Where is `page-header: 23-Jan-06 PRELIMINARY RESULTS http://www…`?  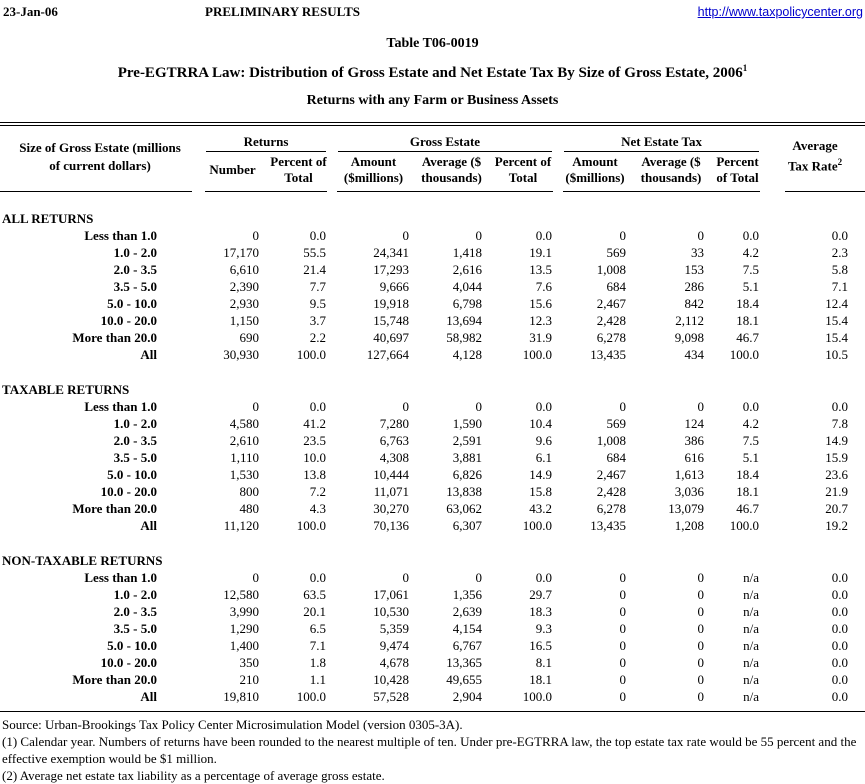 page-header: 23-Jan-06 PRELIMINARY RESULTS http://www… is located at coordinates (432, 12).